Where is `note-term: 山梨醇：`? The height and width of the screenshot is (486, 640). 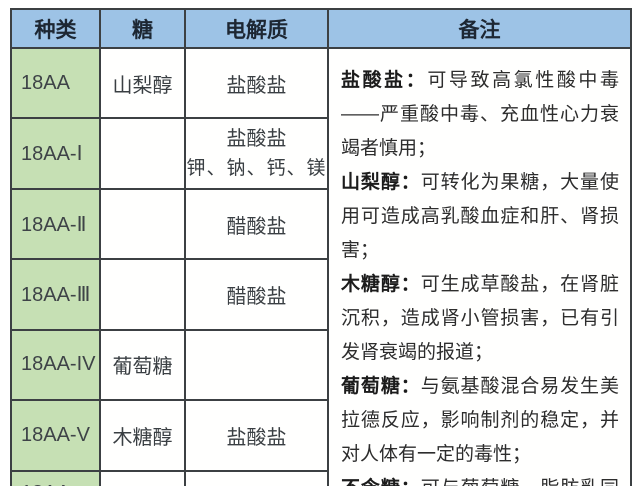
note-term: 山梨醇： is located at coordinates (381, 182).